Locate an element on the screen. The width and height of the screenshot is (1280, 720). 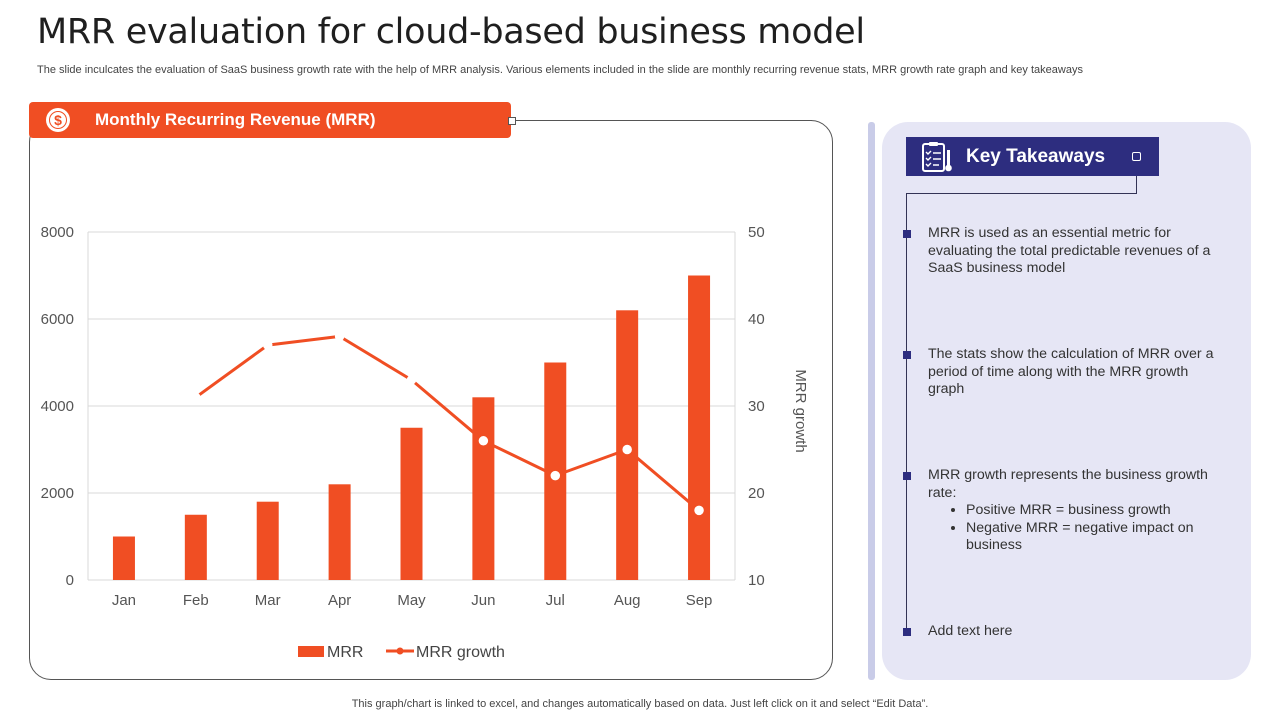
line-mrr-growth is located at coordinates (447, 423).